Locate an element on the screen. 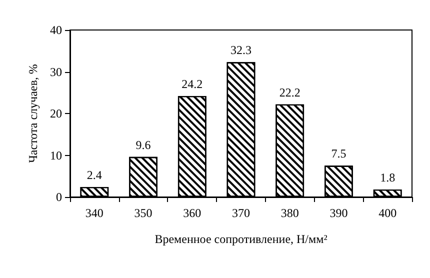 This screenshot has height=278, width=430. data-label: 32.3 is located at coordinates (241, 50).